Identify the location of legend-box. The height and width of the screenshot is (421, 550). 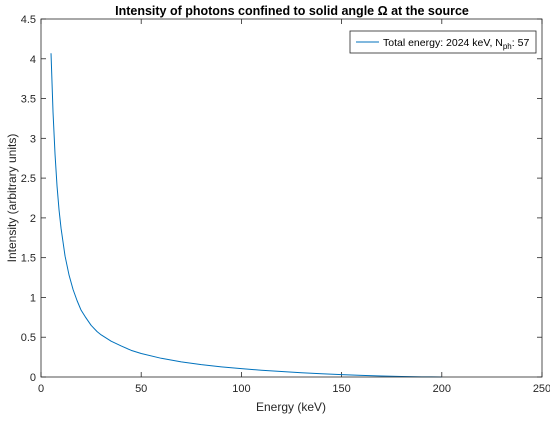
(443, 42).